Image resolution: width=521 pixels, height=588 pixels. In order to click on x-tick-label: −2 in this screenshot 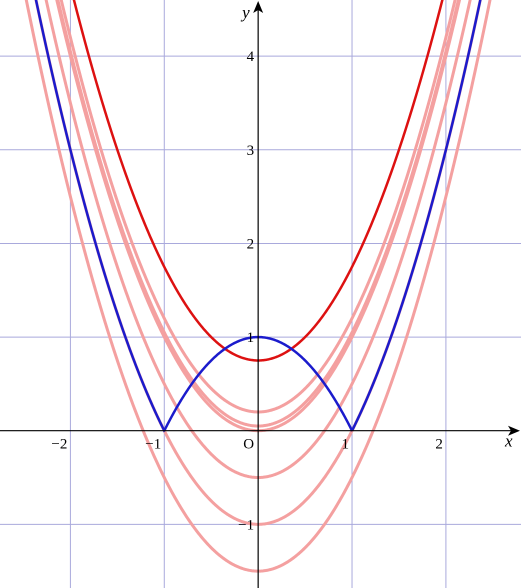, I will do `click(59, 445)`.